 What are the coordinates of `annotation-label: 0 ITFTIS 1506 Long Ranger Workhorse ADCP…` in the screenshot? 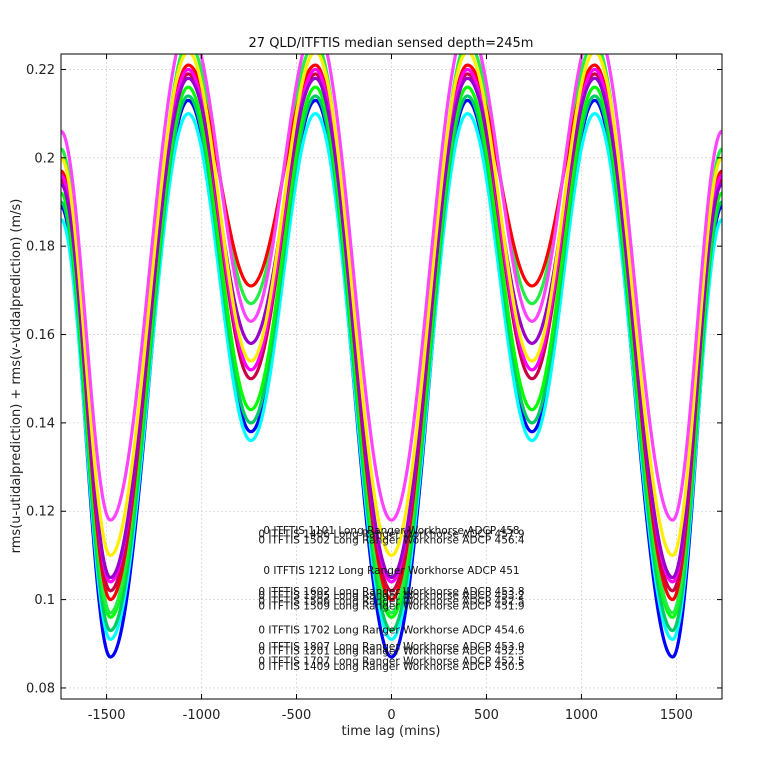 It's located at (391, 601).